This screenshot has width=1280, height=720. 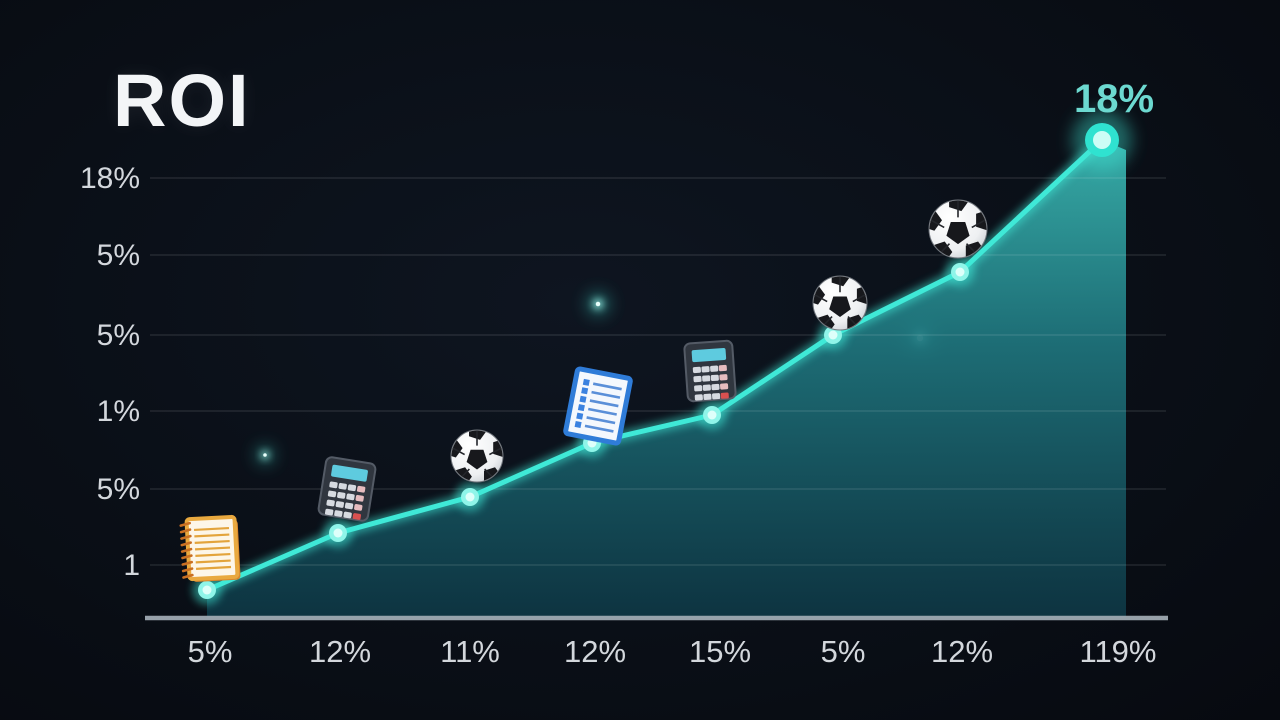 I want to click on peak-point-core, so click(x=1102, y=140).